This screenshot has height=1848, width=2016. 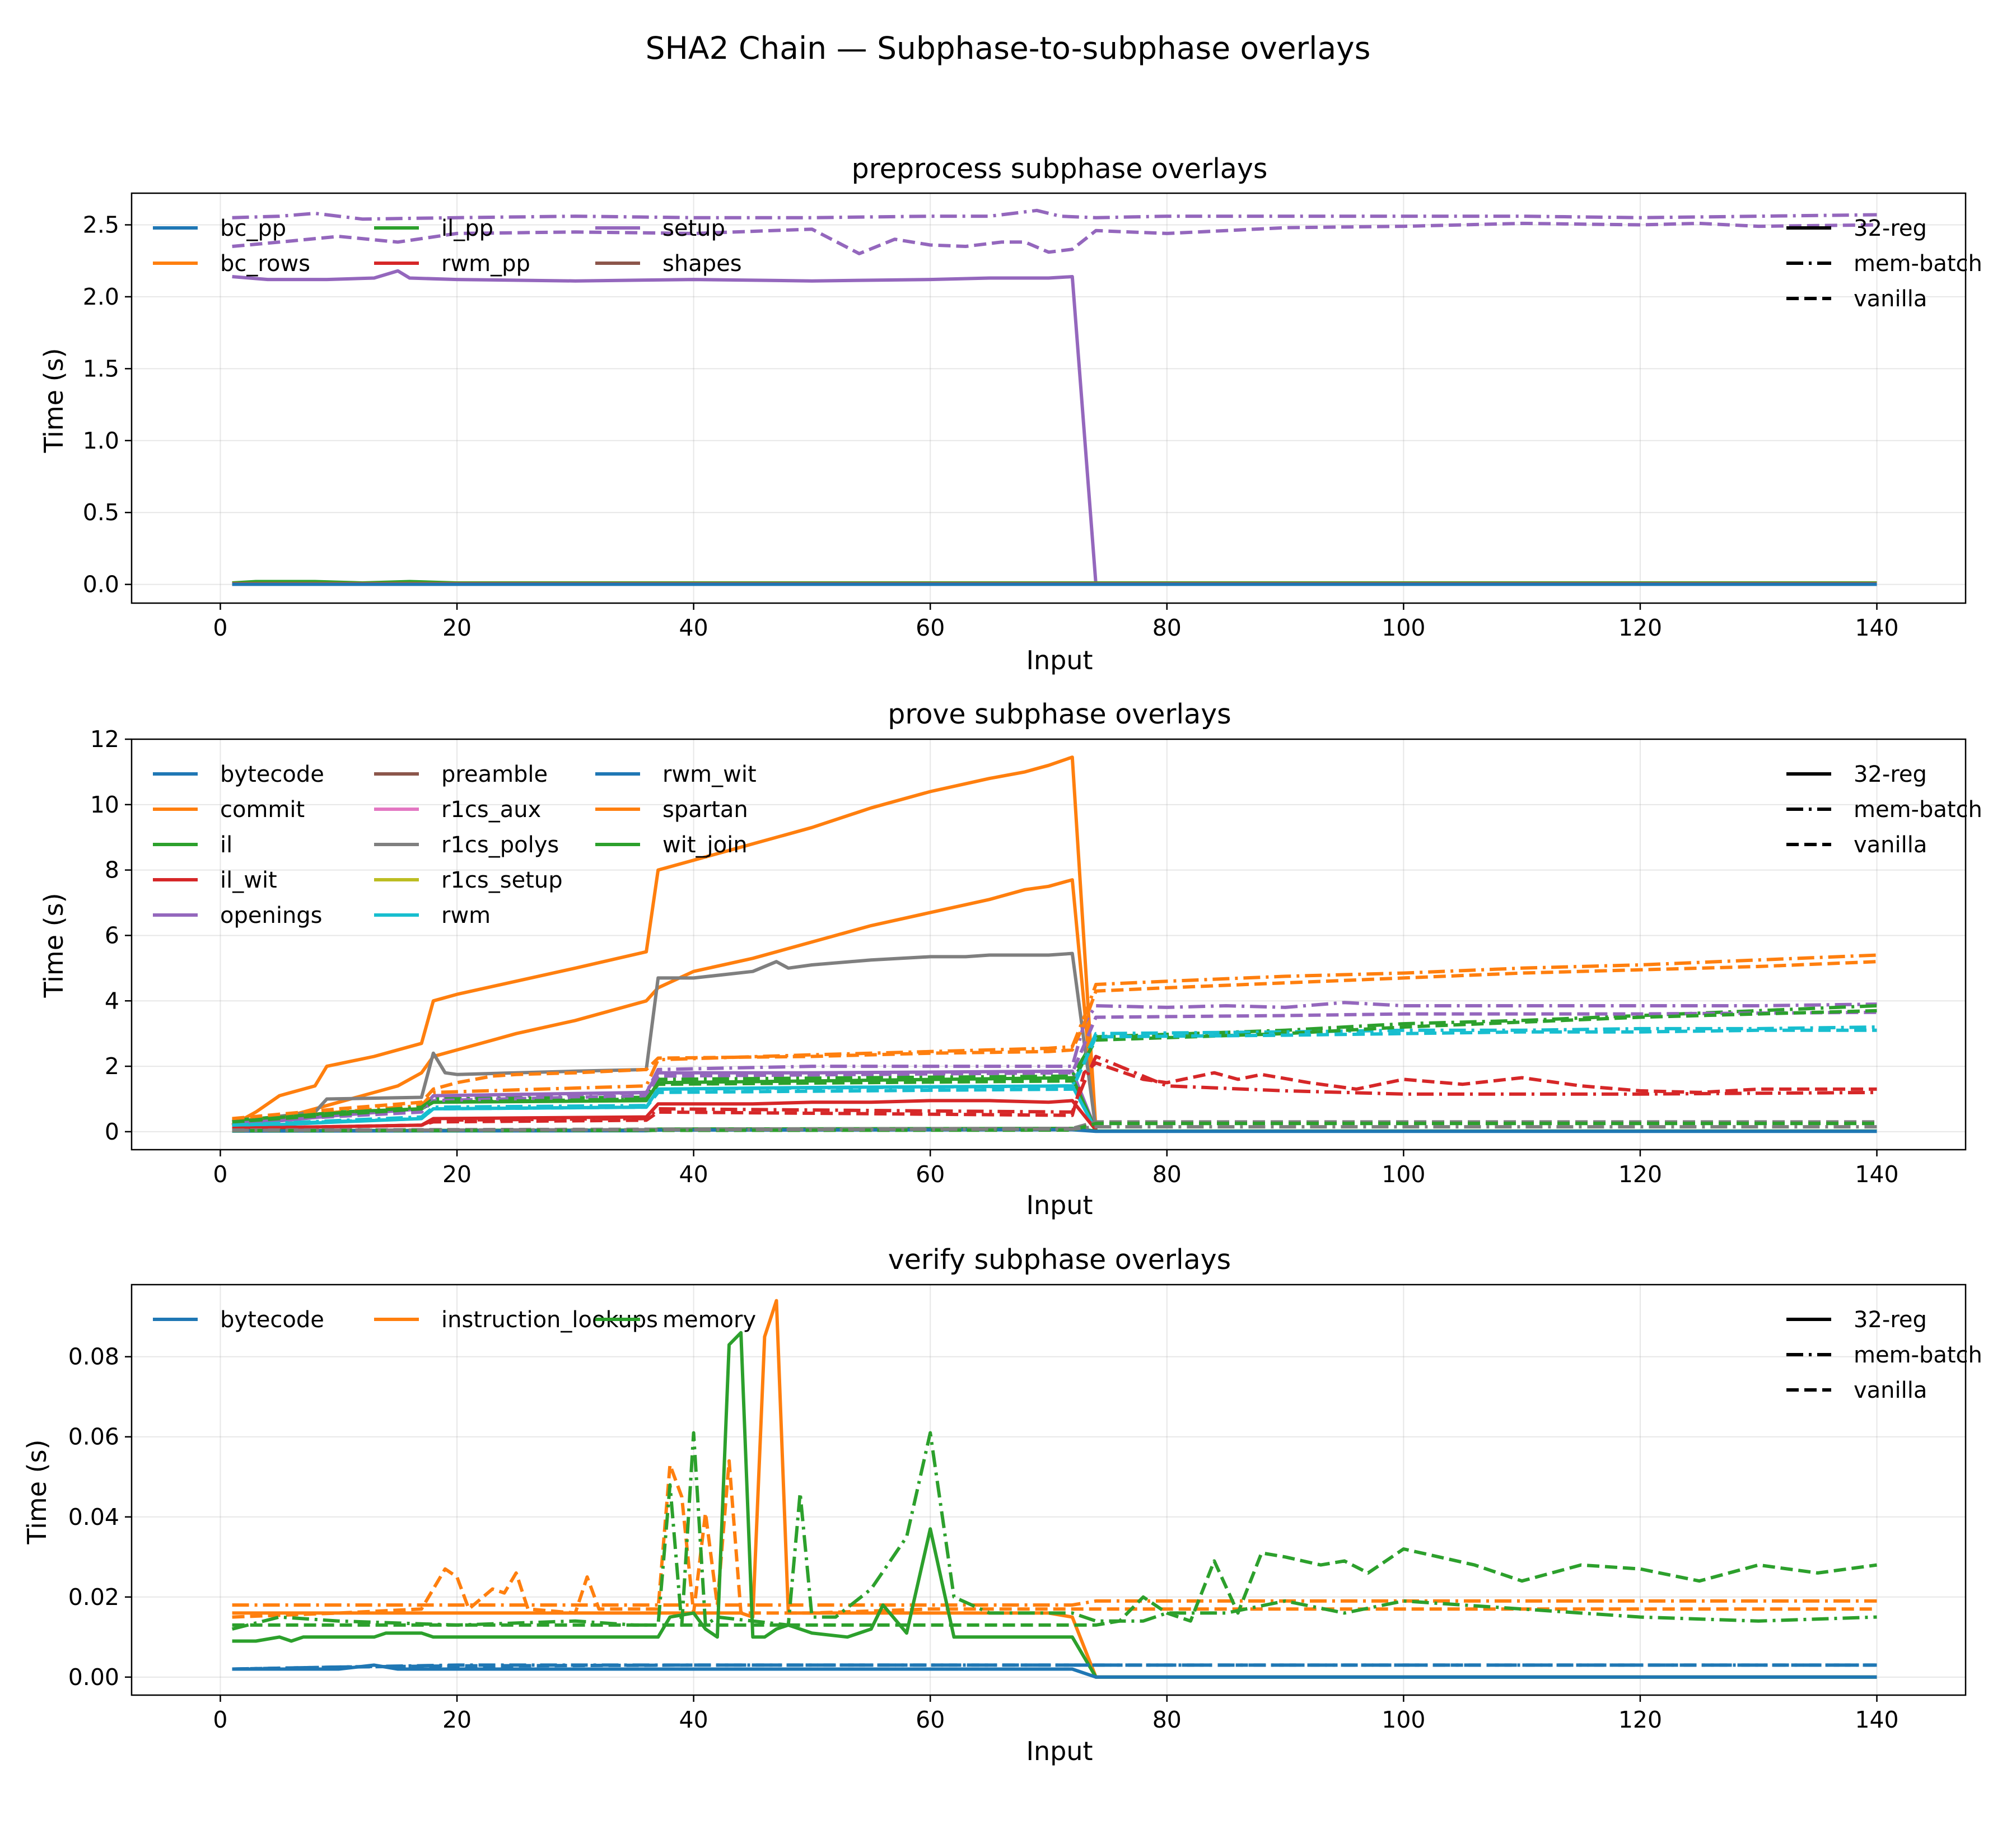 I want to click on series-line-instruction-lookups-vanilla, so click(x=1055, y=1539).